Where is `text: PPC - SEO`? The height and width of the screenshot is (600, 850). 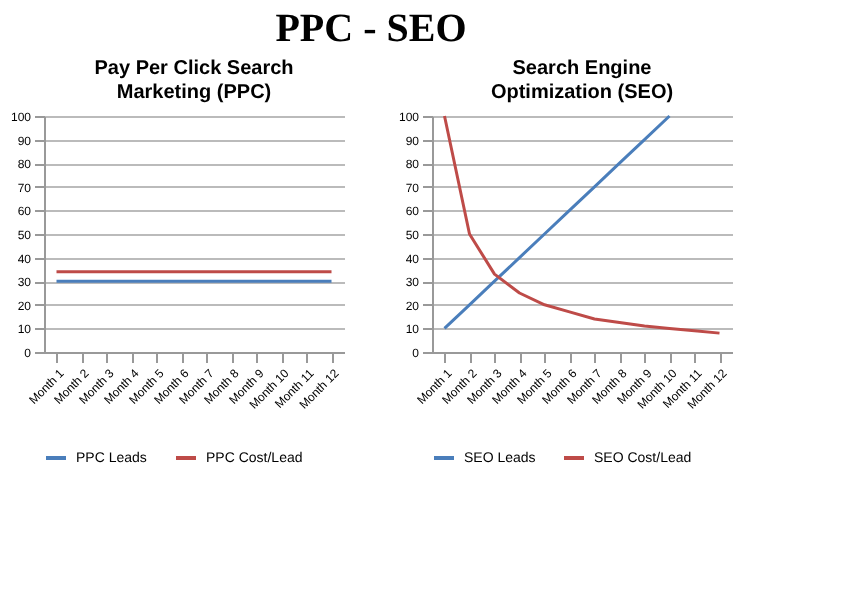 text: PPC - SEO is located at coordinates (371, 29).